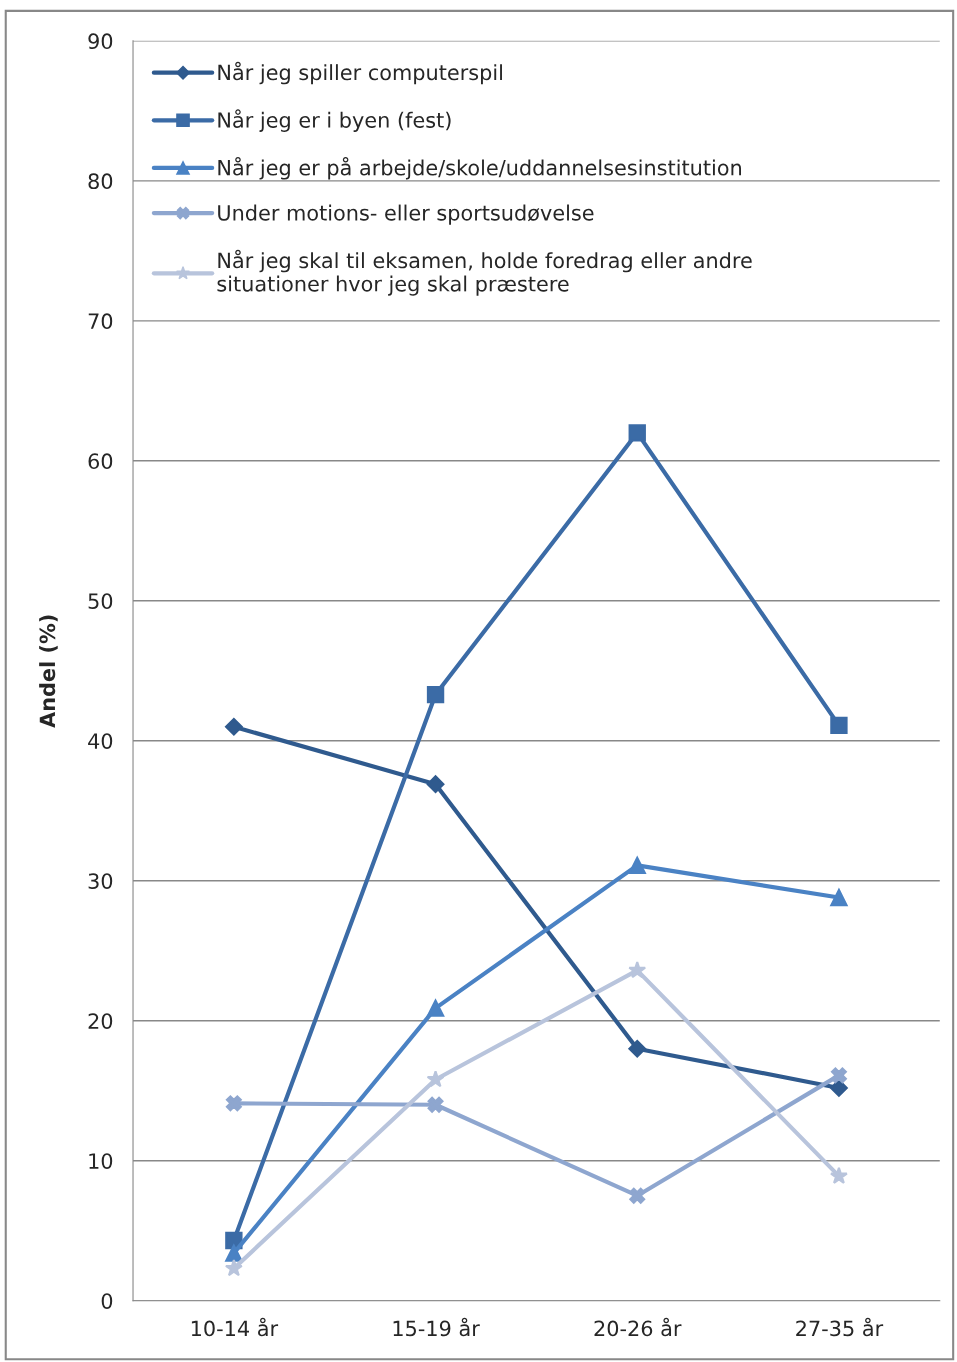 The width and height of the screenshot is (957, 1362). I want to click on legend-label: Når jeg er på arbejde/skole/uddannelsesinstitution, so click(479, 168).